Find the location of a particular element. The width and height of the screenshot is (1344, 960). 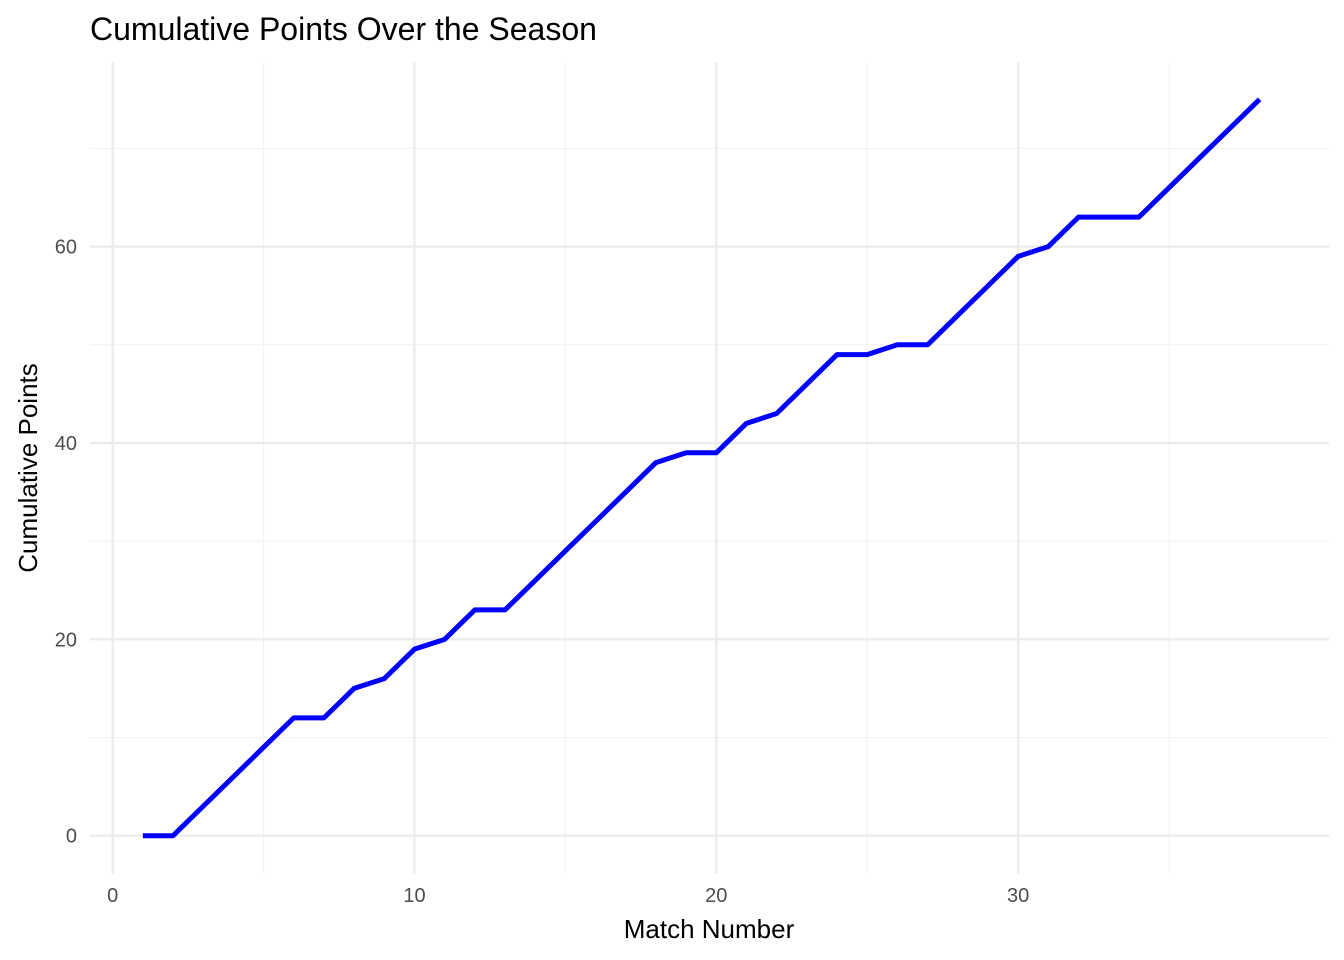

x-tick-labels: 0 10 20 30 is located at coordinates (568, 896).